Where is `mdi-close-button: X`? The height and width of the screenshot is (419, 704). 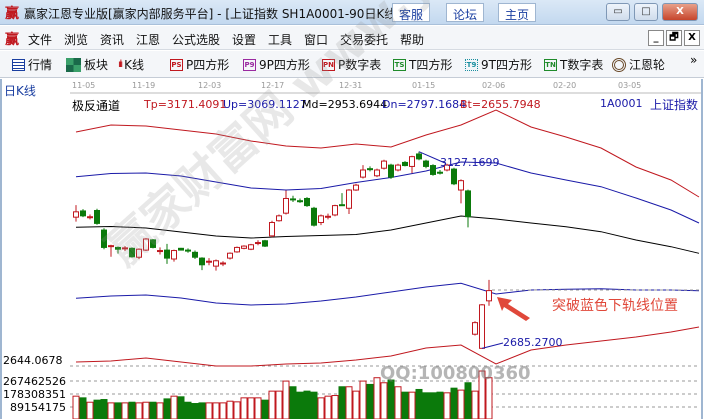 mdi-close-button: X is located at coordinates (692, 38).